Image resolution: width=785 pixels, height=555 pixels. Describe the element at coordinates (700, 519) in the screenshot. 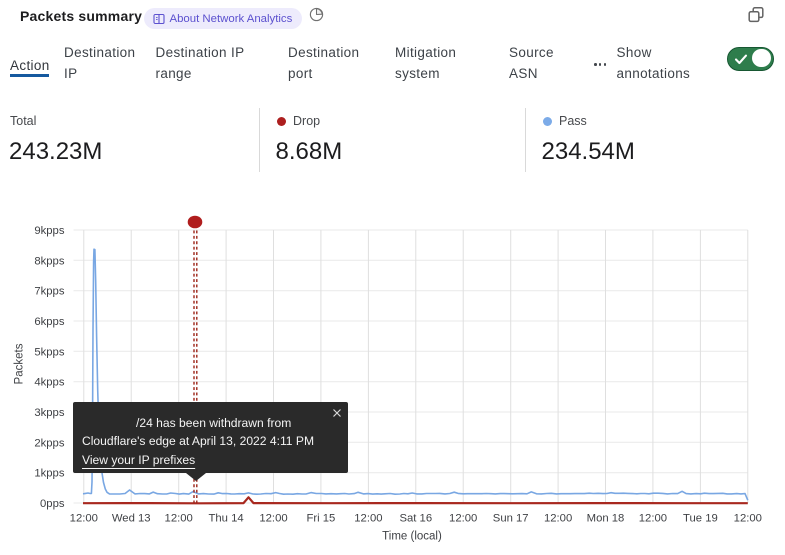

I see `svg-text: Tue 19` at that location.